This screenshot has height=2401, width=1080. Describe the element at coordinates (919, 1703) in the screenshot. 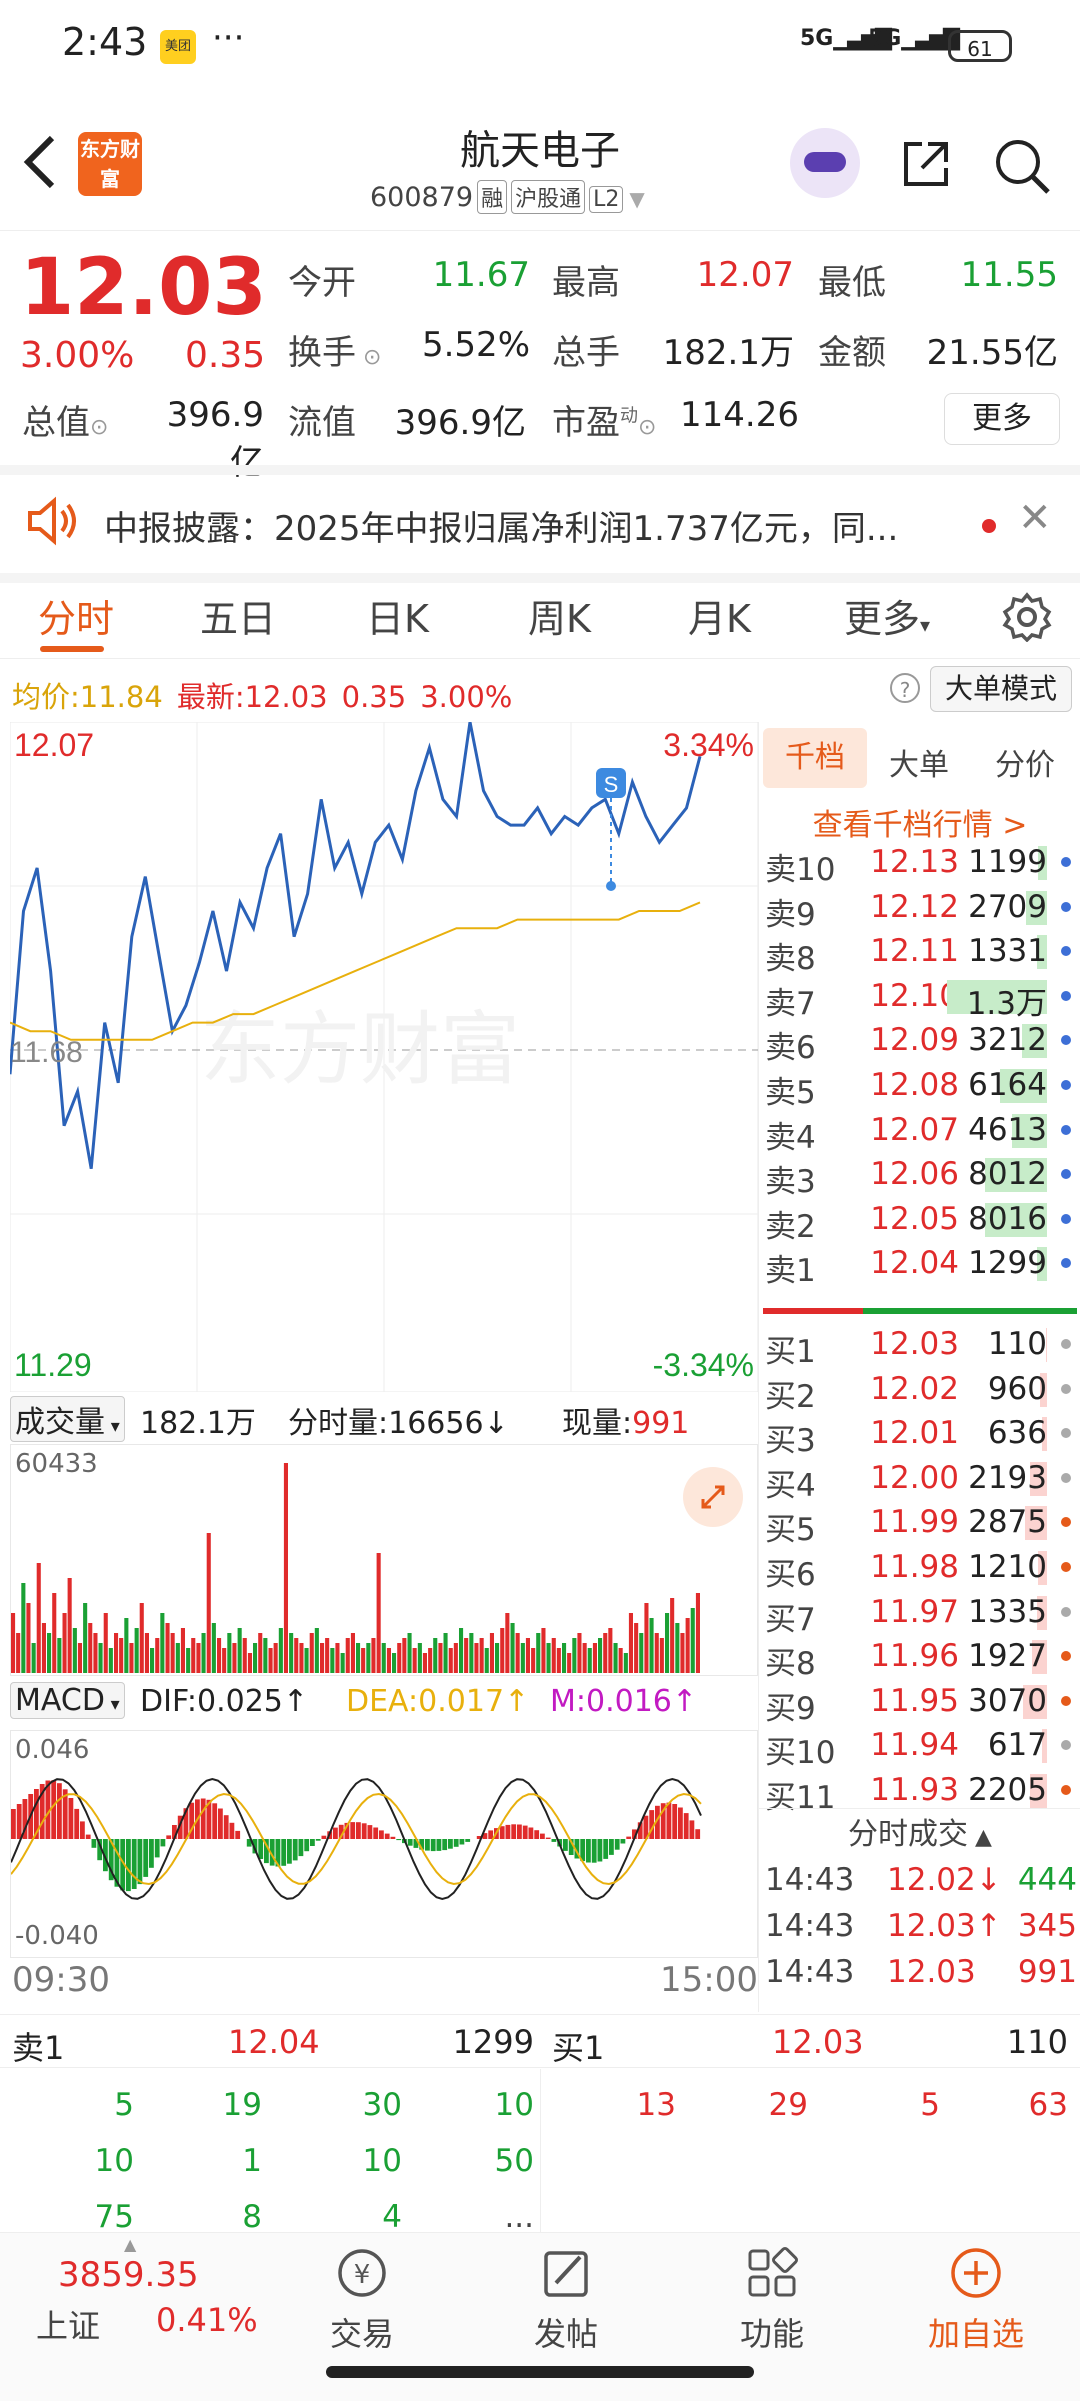

I see `bid-row: 买9 11.95 3070` at that location.